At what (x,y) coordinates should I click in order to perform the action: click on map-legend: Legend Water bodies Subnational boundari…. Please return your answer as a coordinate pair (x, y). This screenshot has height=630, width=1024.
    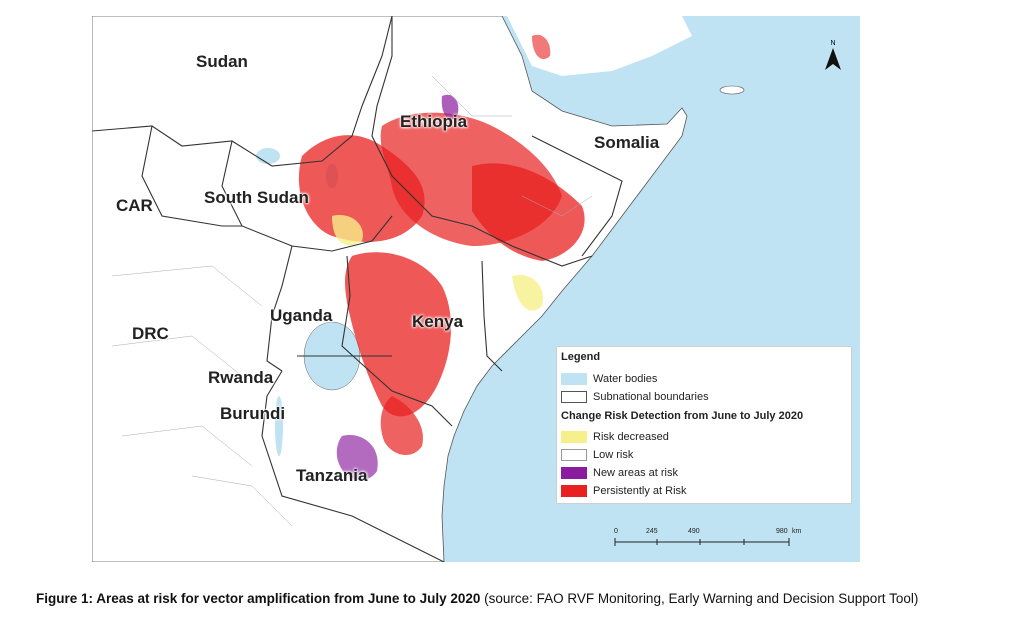
    Looking at the image, I should click on (704, 425).